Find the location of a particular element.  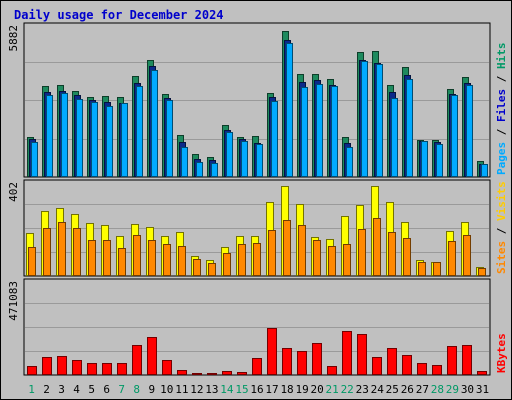

x-tick-label-day-10: 10 is located at coordinates (166, 389).